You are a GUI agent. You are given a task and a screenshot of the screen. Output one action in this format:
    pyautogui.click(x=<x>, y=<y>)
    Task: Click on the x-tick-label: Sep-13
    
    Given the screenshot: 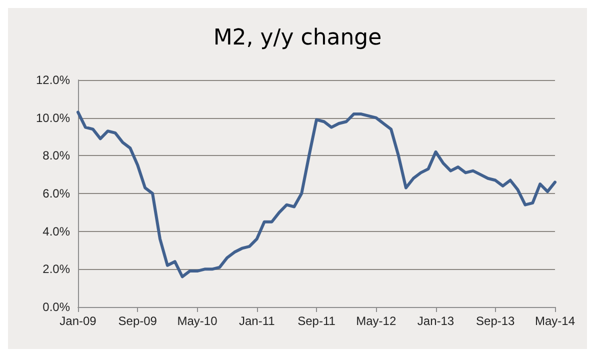 What is the action you would take?
    pyautogui.click(x=496, y=321)
    